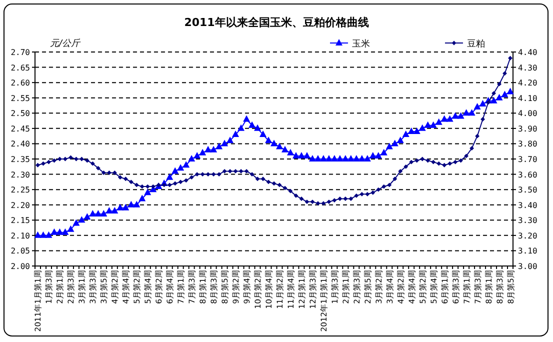 This screenshot has height=342, width=553. What do you see at coordinates (20, 266) in the screenshot?
I see `y-tick-label: 2.00` at bounding box center [20, 266].